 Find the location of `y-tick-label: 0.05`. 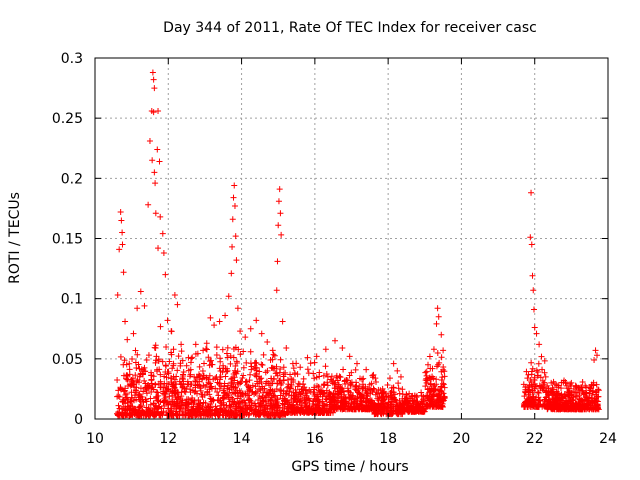

y-tick-label: 0.05 is located at coordinates (67, 360).